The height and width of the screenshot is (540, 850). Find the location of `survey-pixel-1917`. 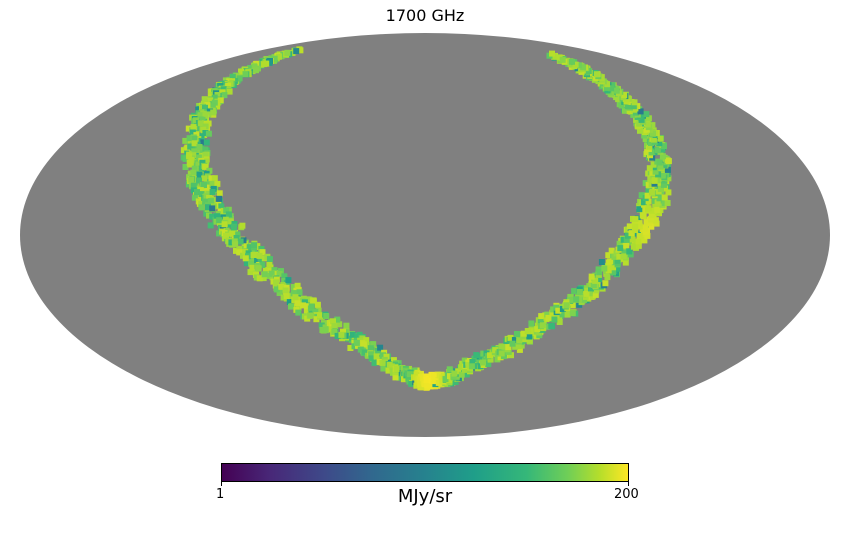

survey-pixel-1917 is located at coordinates (562, 59).